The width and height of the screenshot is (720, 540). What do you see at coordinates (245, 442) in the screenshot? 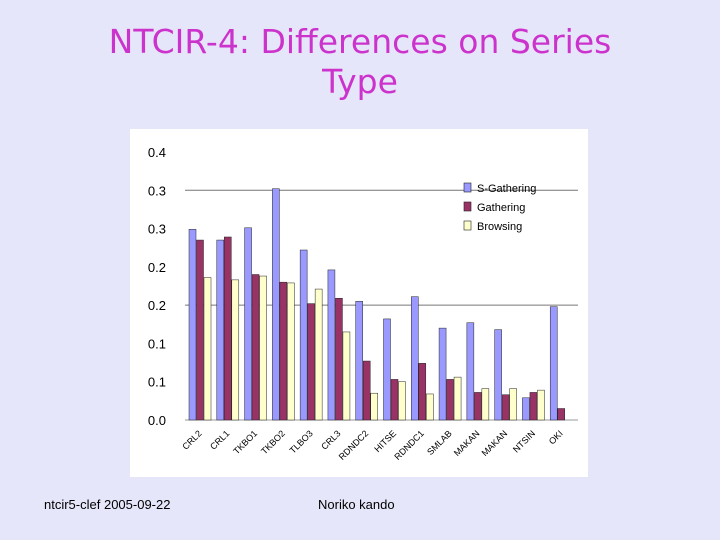
I see `x-tick-label: TKBO1` at bounding box center [245, 442].